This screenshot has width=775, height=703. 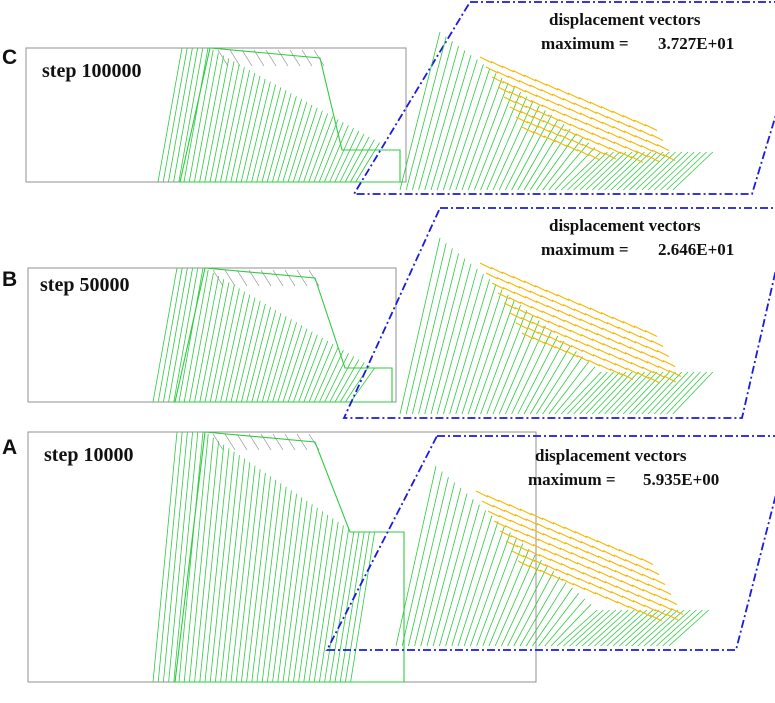 I want to click on displacement-mesh-b, so click(x=556, y=326).